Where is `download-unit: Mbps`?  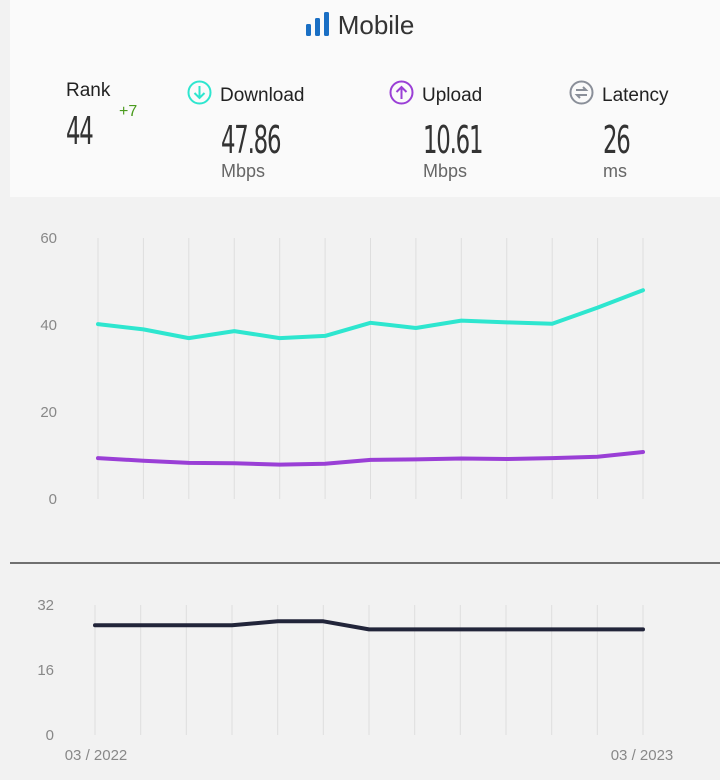 download-unit: Mbps is located at coordinates (243, 171).